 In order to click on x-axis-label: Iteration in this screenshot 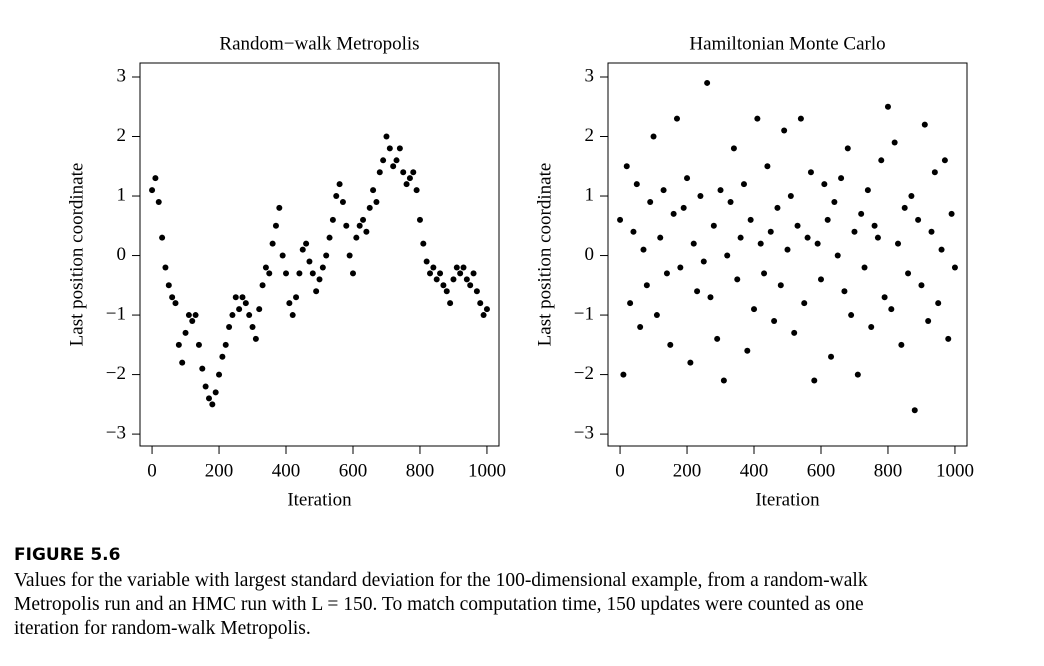, I will do `click(787, 499)`.